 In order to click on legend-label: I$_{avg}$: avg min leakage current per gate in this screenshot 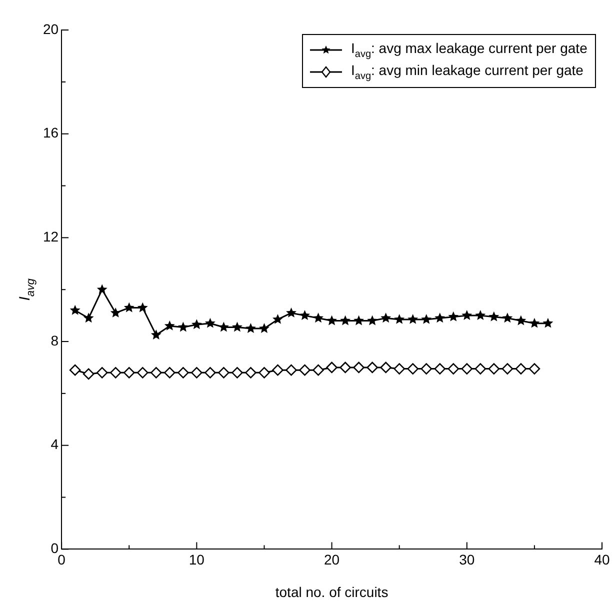, I will do `click(467, 72)`.